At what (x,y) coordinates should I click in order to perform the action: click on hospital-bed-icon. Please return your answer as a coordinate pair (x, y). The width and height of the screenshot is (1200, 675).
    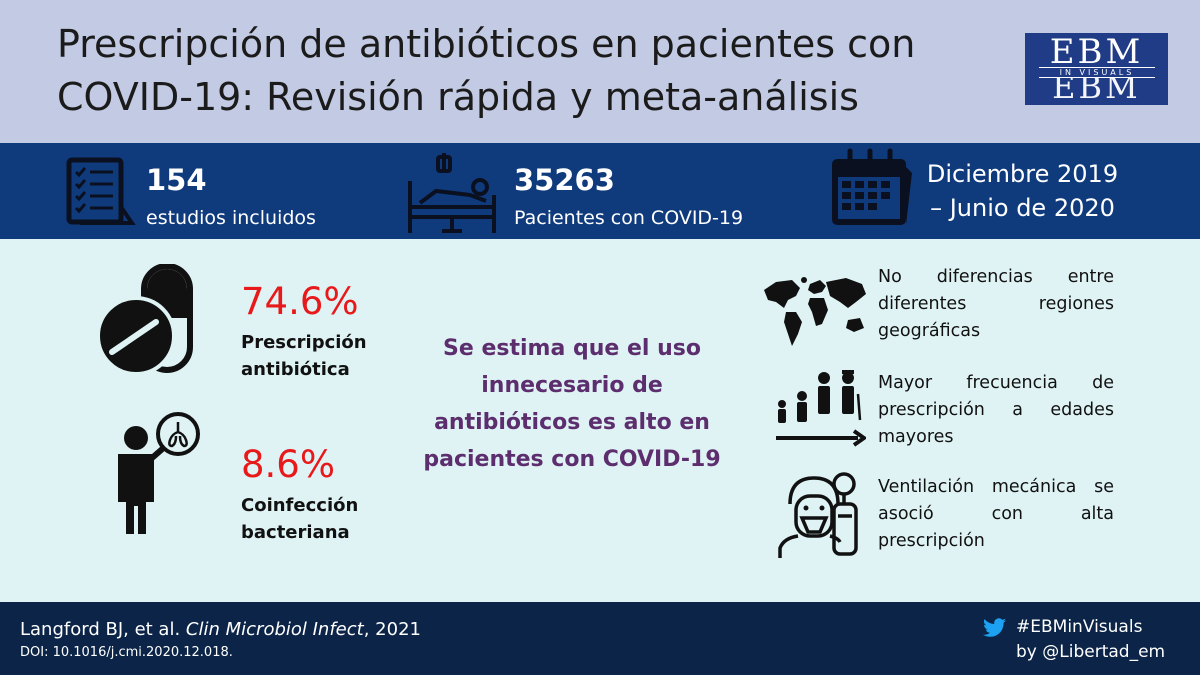
    Looking at the image, I should click on (452, 193).